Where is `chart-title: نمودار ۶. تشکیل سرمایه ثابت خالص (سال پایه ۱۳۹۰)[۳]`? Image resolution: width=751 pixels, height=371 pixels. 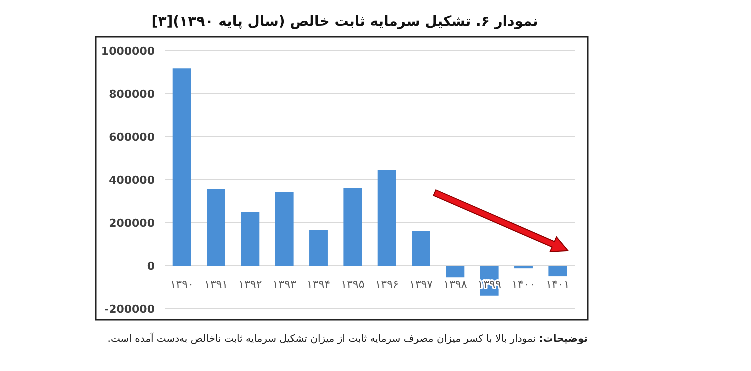
chart-title: نمودار ۶. تشکیل سرمایه ثابت خالص (سال پایه ۱۳۹۰)[۳] is located at coordinates (345, 22).